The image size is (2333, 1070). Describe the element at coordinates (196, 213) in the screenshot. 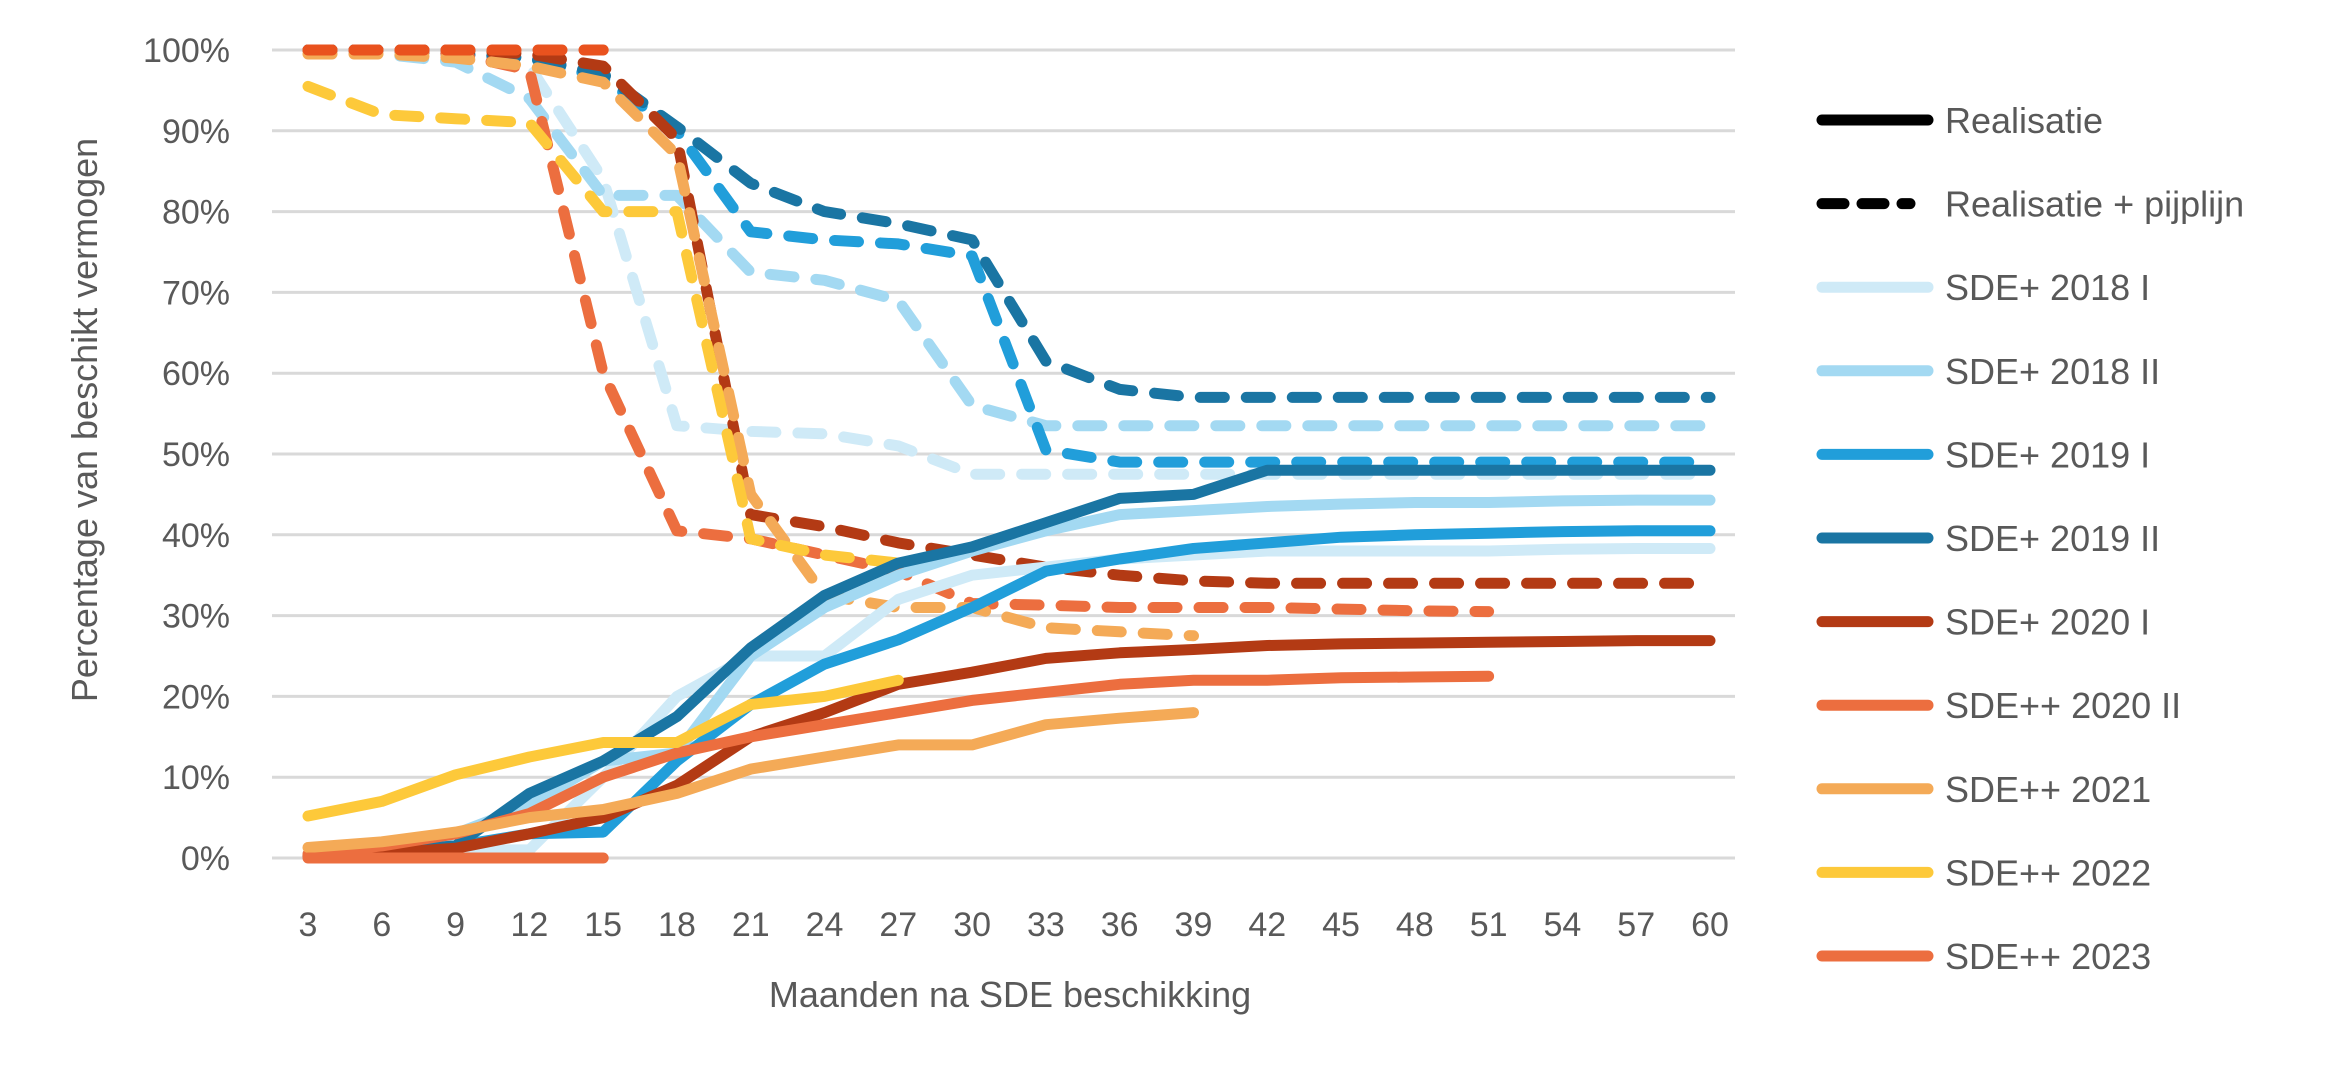

I see `y-tick-label: 80%` at that location.